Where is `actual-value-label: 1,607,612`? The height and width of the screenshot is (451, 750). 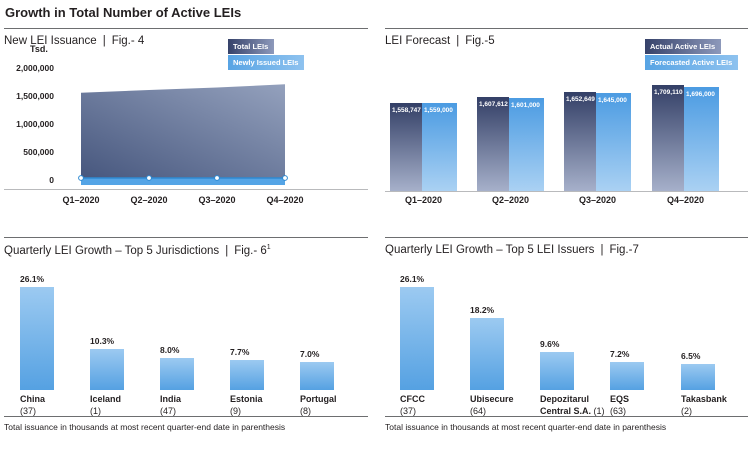
actual-value-label: 1,607,612 is located at coordinates (493, 104).